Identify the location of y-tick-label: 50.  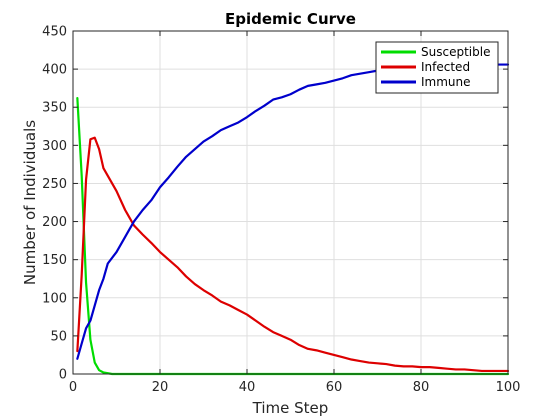
(58, 336).